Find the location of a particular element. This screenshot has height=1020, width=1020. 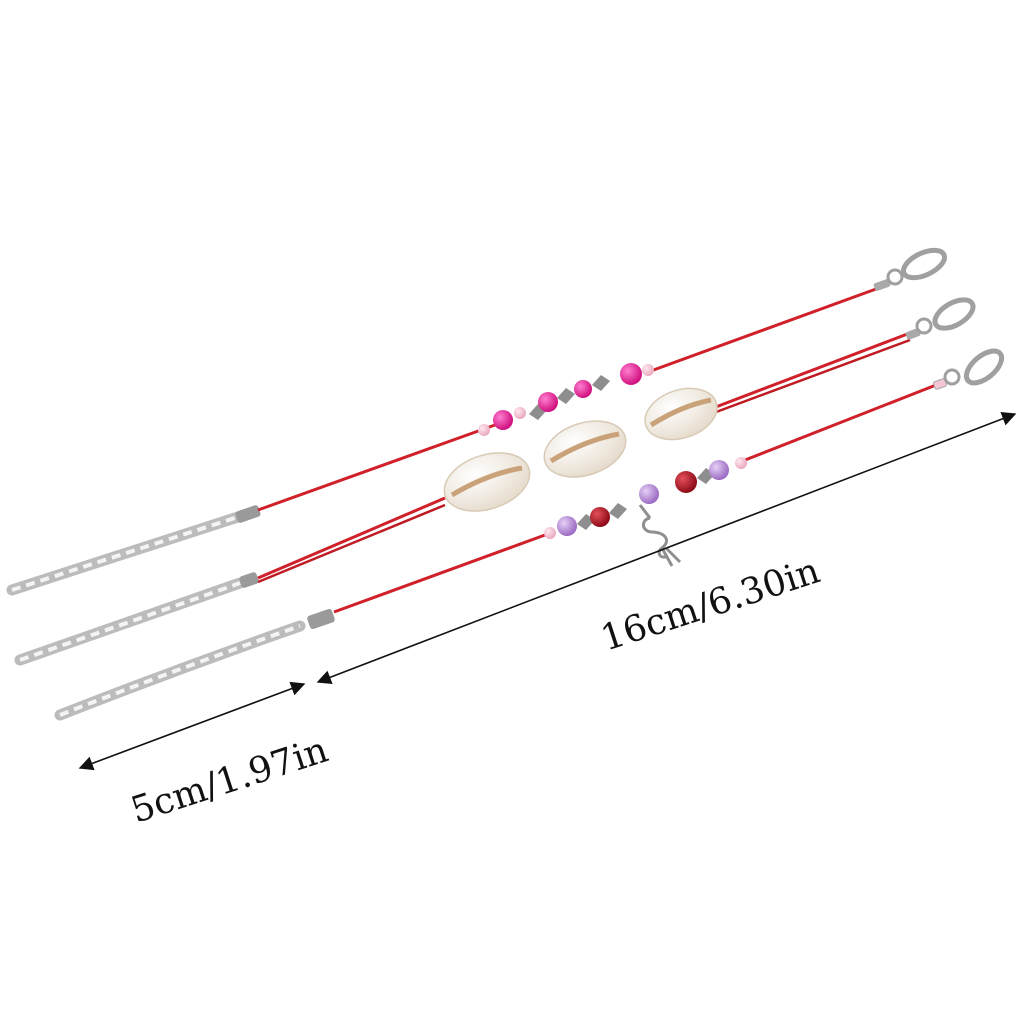

flamingo-charm is located at coordinates (660, 535).